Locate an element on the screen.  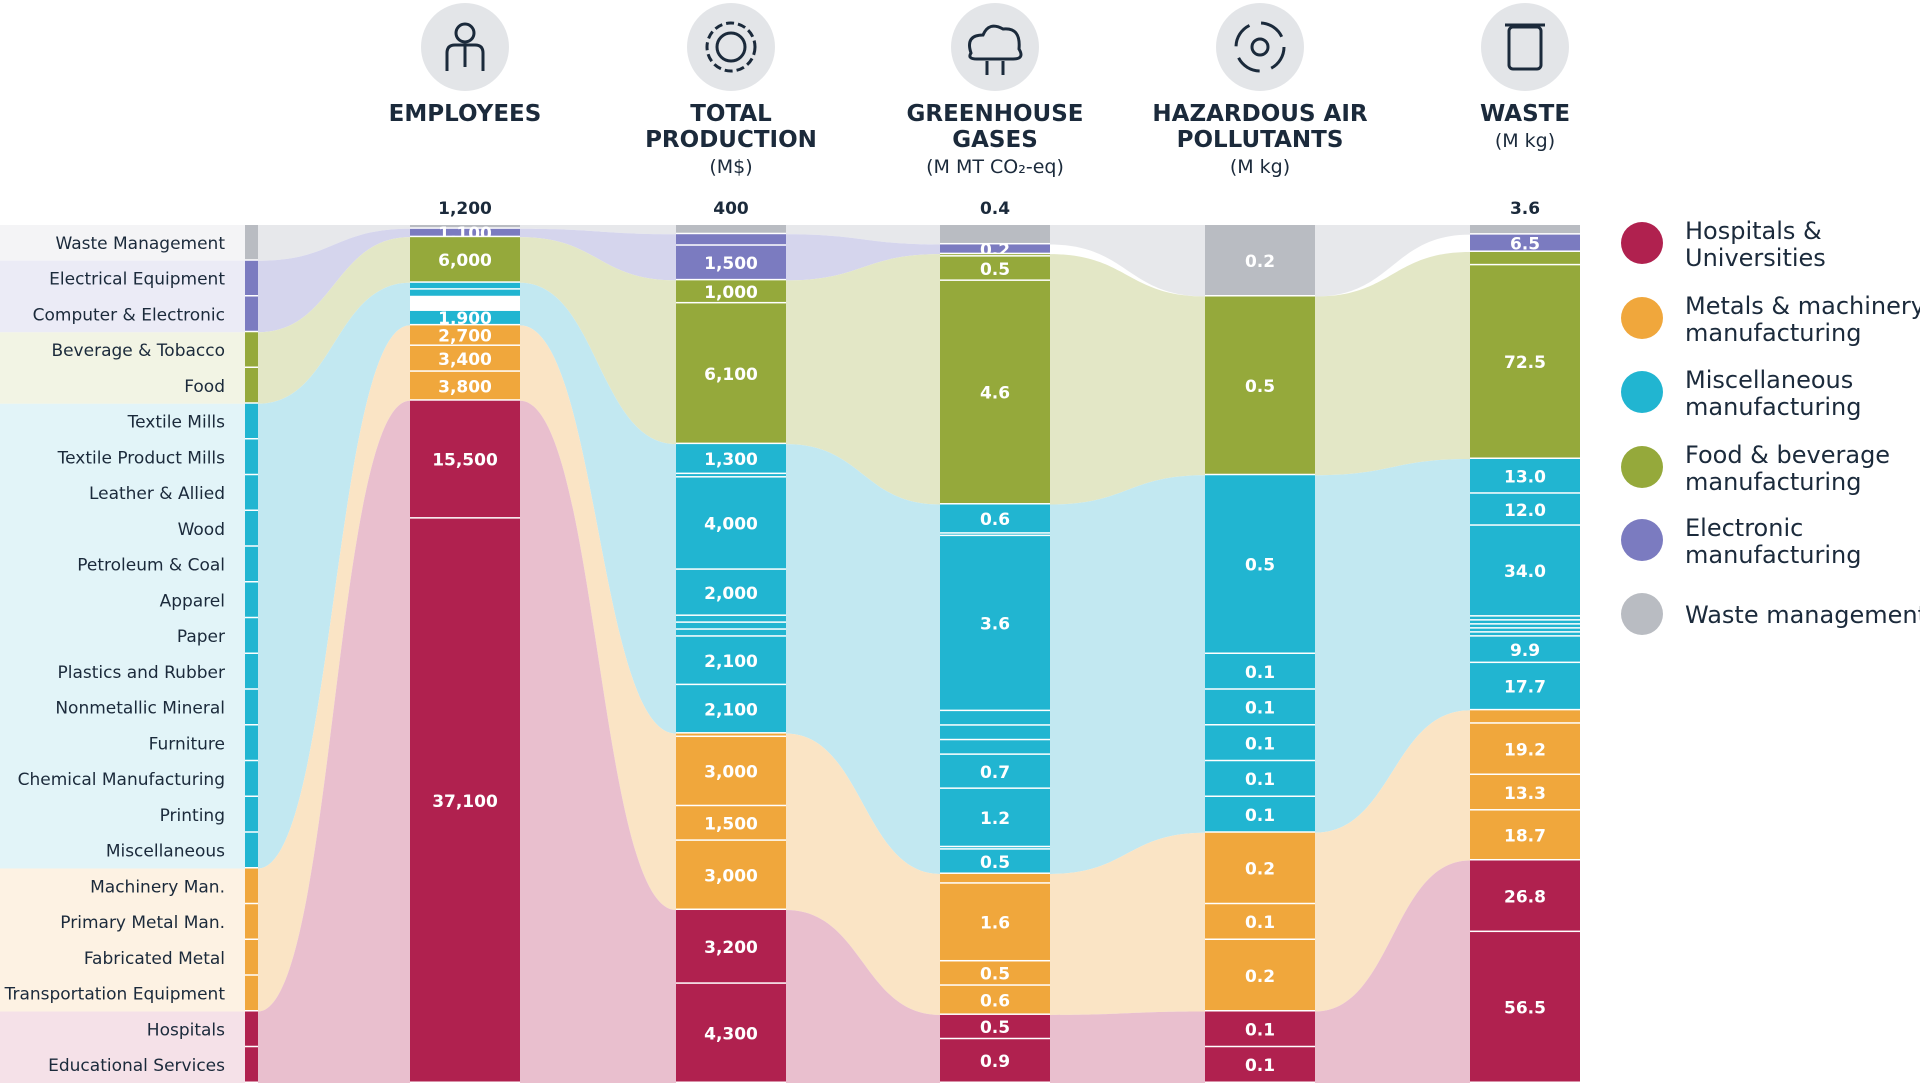
hazard-center is located at coordinates (1260, 47).